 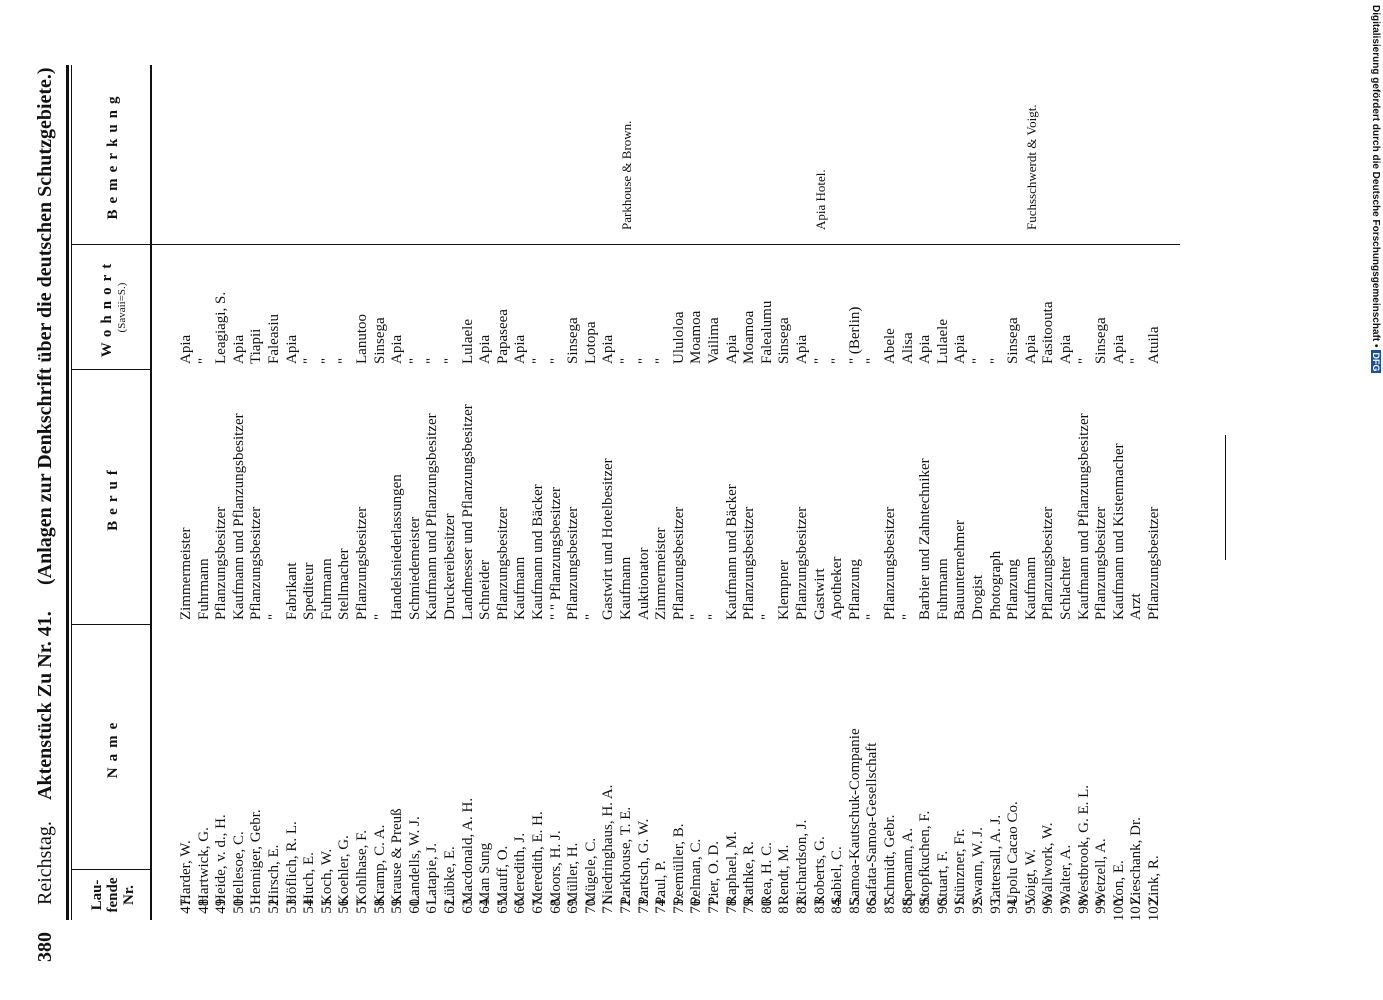 What do you see at coordinates (819, 594) in the screenshot?
I see `cell-occupation: Gastwirt` at bounding box center [819, 594].